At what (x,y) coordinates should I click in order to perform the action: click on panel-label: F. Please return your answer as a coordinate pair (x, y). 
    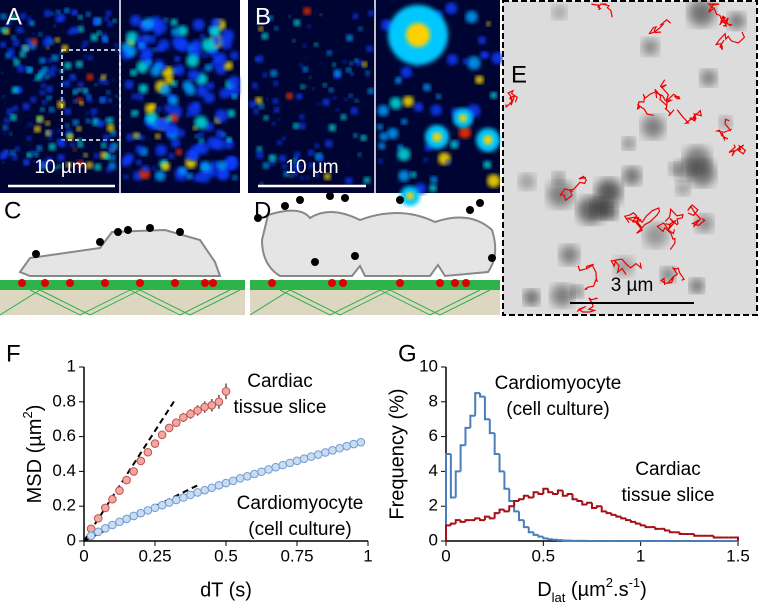
    Looking at the image, I should click on (13, 353).